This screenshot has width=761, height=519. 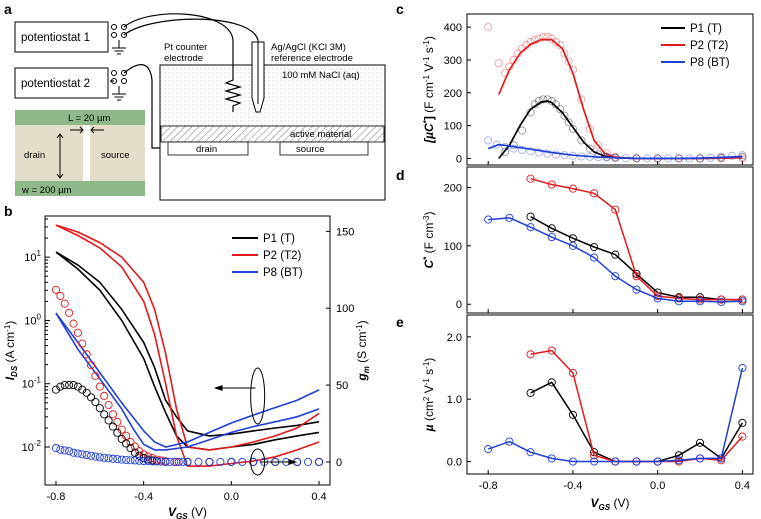 I want to click on electrolyte-label: 100 mM NaCl (aq), so click(x=321, y=75).